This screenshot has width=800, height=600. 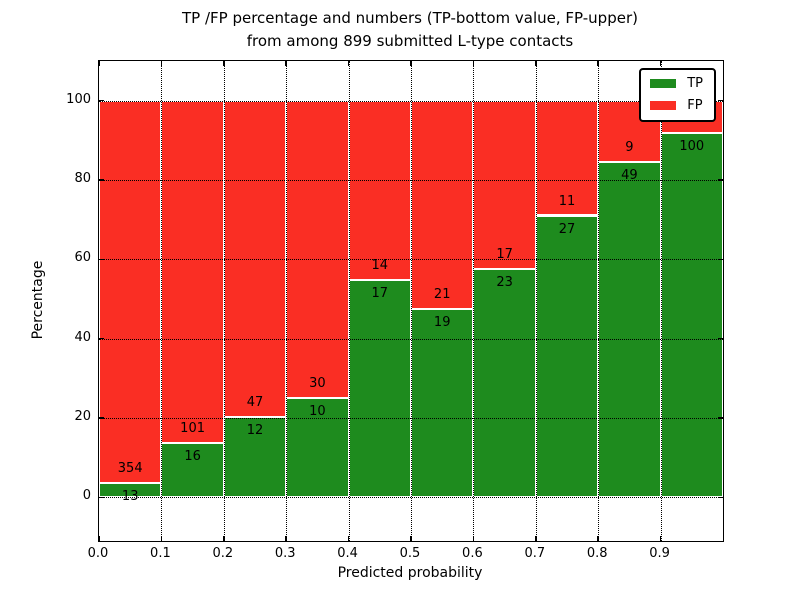 I want to click on fp-count-label: 17, so click(x=504, y=255).